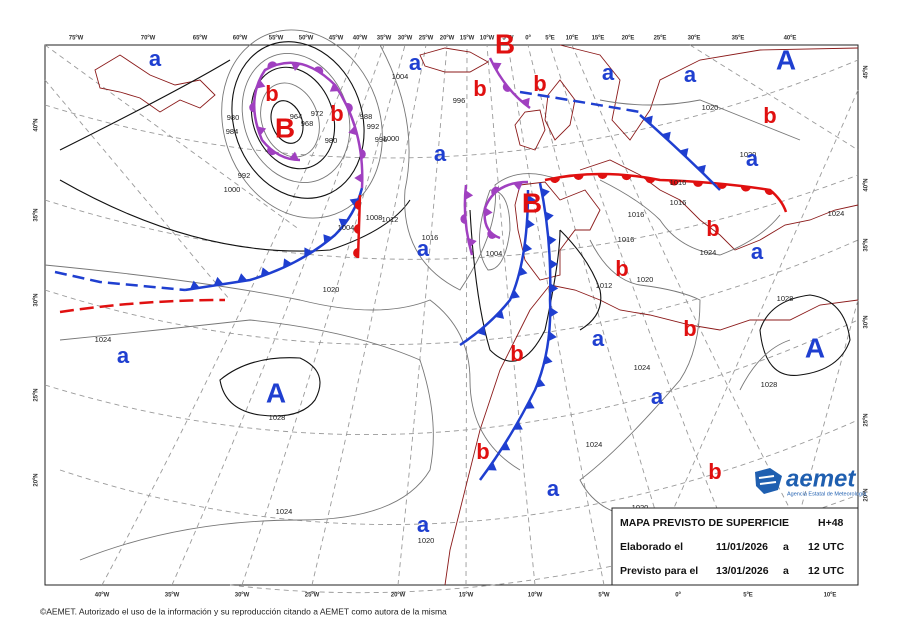 Image resolution: width=900 pixels, height=630 pixels. What do you see at coordinates (867, 321) in the screenshot?
I see `right-label: 30ºN` at bounding box center [867, 321].